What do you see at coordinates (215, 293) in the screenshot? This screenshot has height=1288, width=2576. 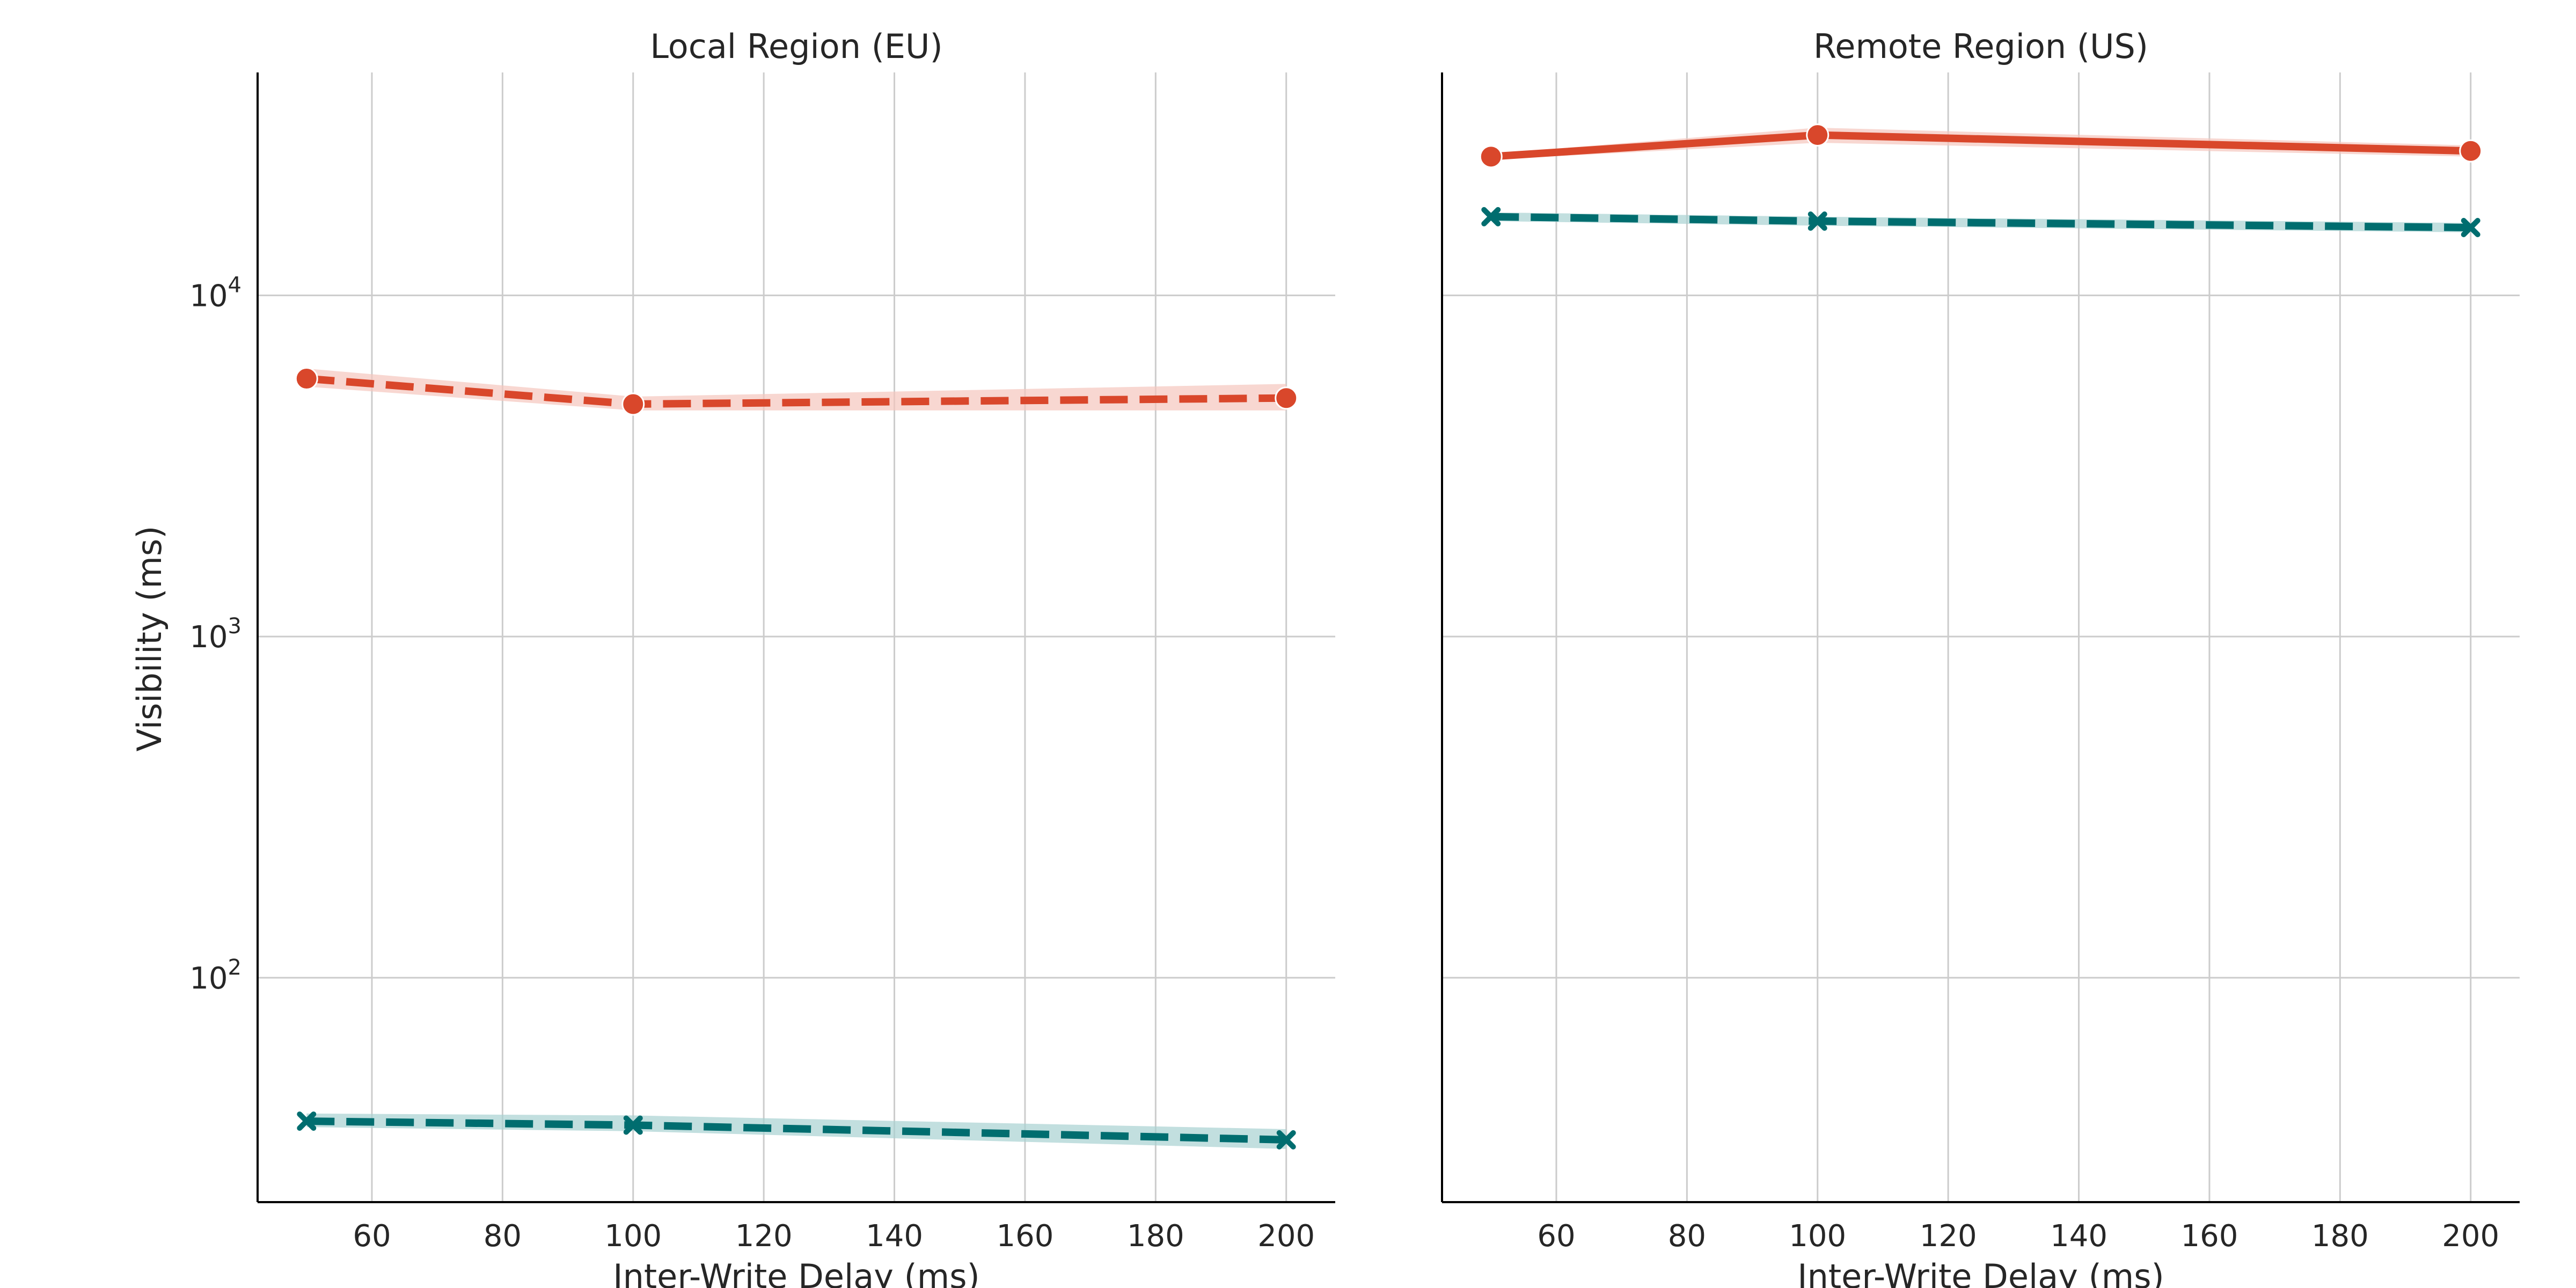 I see `y-tick-label: 10⁴` at bounding box center [215, 293].